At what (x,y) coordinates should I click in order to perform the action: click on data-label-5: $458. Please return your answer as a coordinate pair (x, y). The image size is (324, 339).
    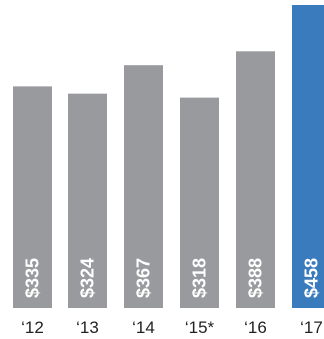
    Looking at the image, I should click on (312, 278).